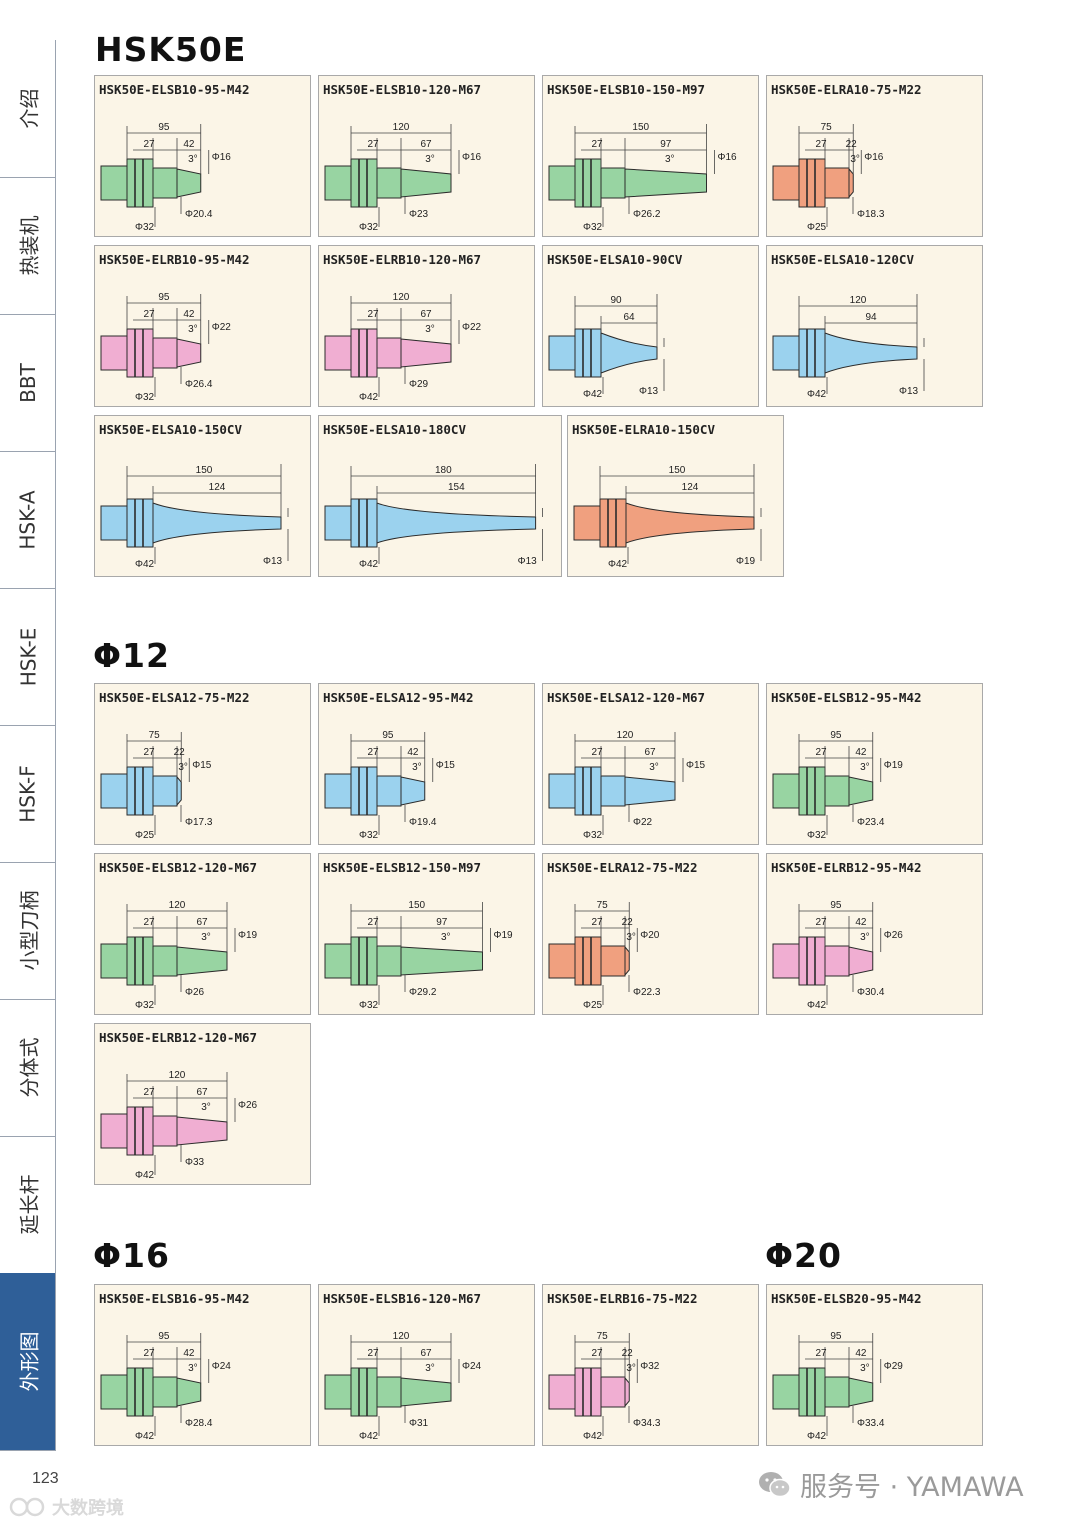 The image size is (1080, 1527). I want to click on side-tab-label: HSK-E, so click(28, 656).